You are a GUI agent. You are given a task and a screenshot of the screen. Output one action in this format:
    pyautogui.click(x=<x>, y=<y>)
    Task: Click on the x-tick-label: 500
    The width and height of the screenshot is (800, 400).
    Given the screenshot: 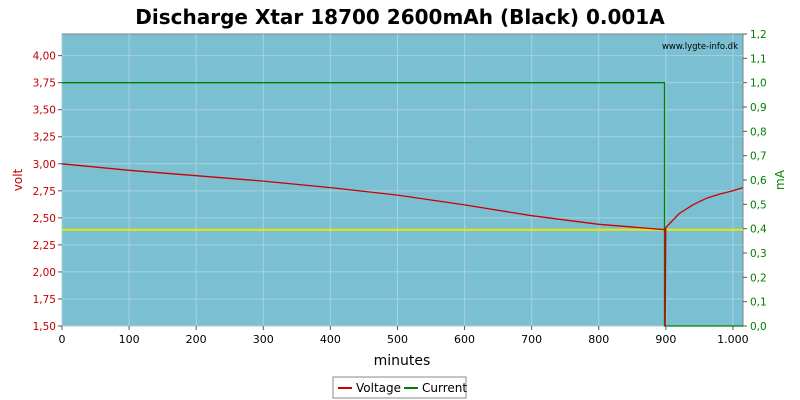 What is the action you would take?
    pyautogui.click(x=397, y=339)
    